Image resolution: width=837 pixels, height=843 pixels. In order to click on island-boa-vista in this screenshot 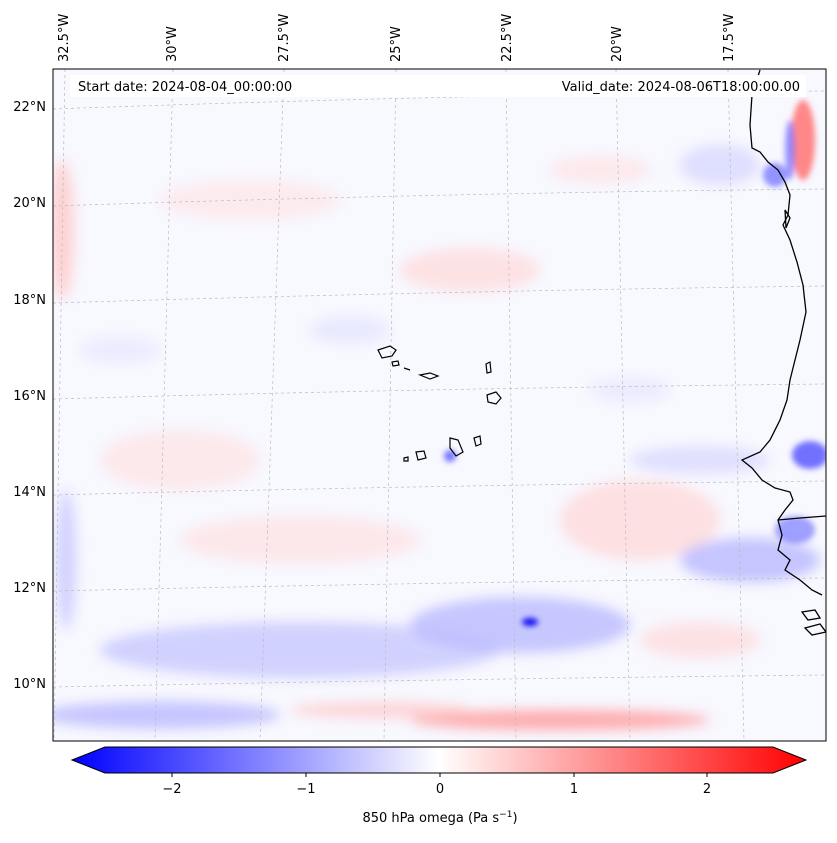, I will do `click(494, 398)`.